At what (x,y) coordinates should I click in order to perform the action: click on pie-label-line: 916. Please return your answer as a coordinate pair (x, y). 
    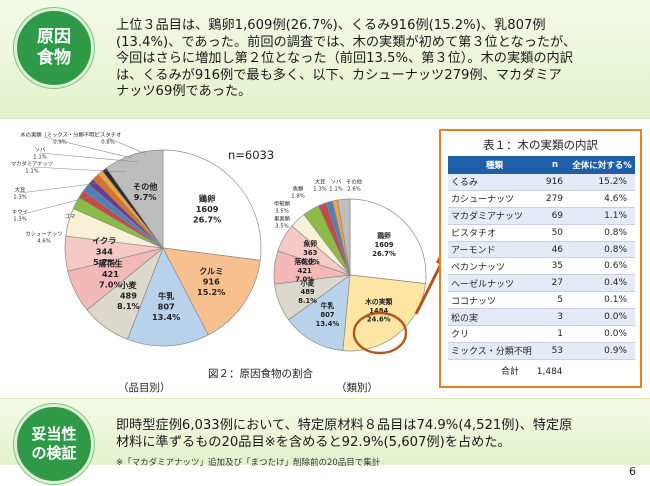
    Looking at the image, I should click on (211, 281).